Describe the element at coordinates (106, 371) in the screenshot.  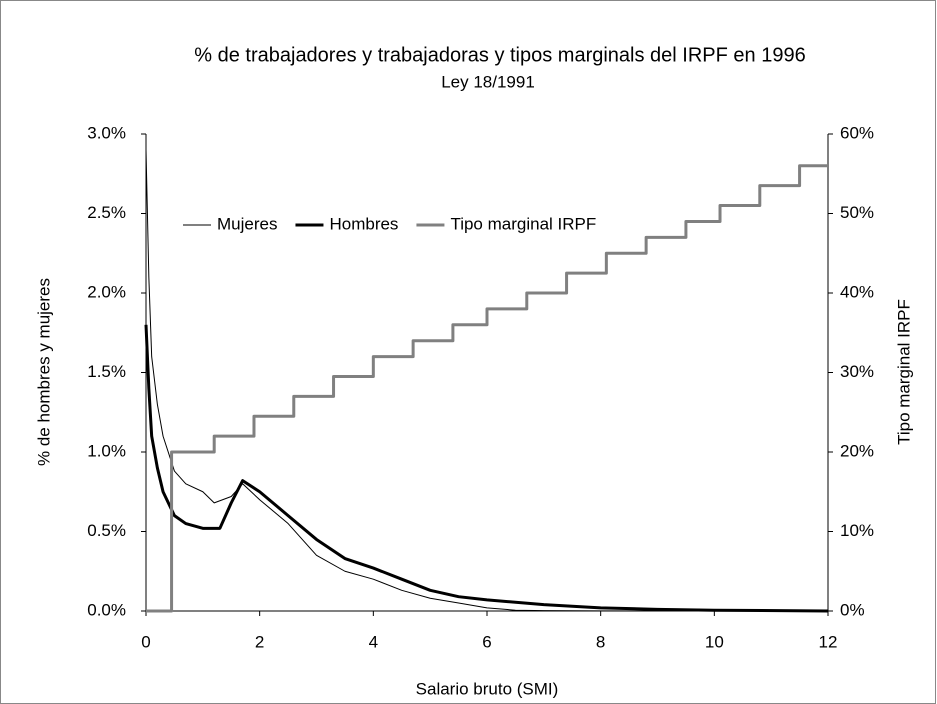
I see `y-tick-label: 1.5%` at that location.